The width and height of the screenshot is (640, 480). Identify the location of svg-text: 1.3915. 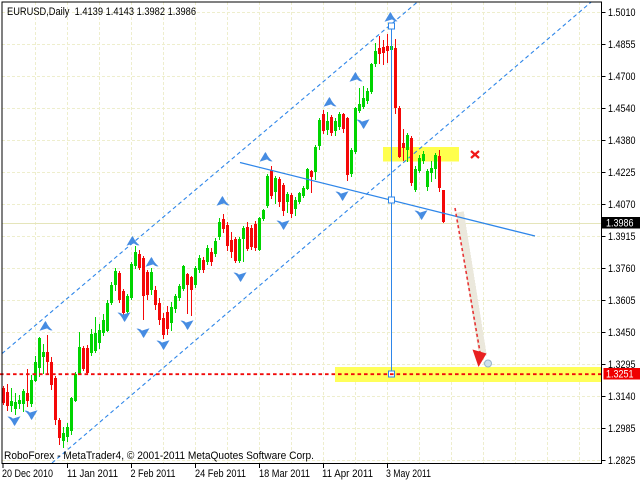
(622, 237).